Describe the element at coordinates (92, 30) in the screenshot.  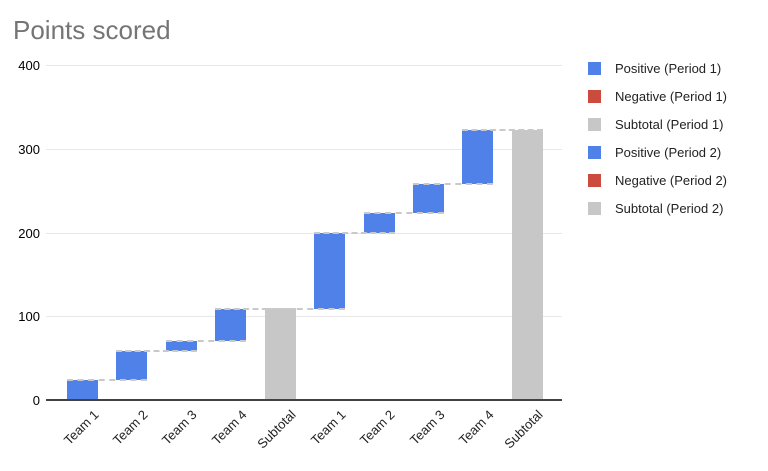
I see `chart-title: Points scored` at that location.